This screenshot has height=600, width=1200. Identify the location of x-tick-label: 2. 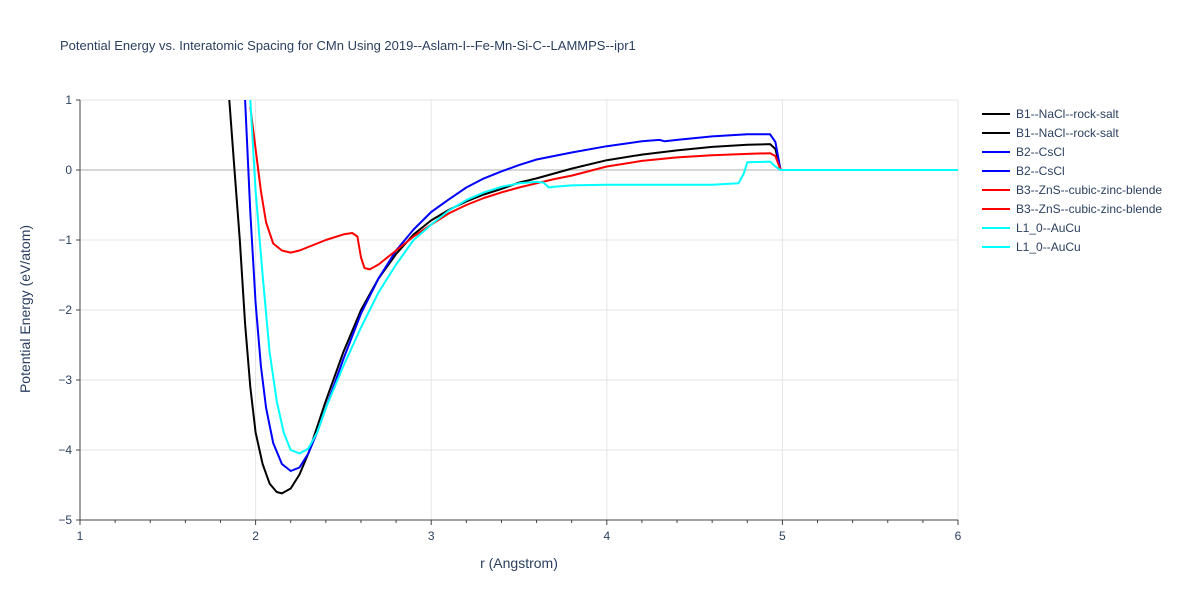
(255, 536).